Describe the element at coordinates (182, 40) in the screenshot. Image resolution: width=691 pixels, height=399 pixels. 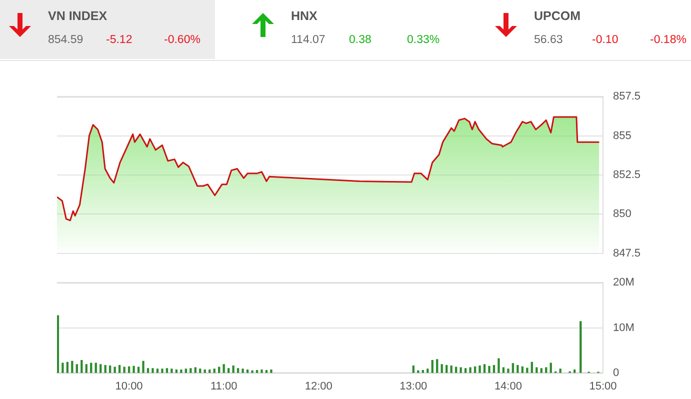
I see `text: -0.60%` at that location.